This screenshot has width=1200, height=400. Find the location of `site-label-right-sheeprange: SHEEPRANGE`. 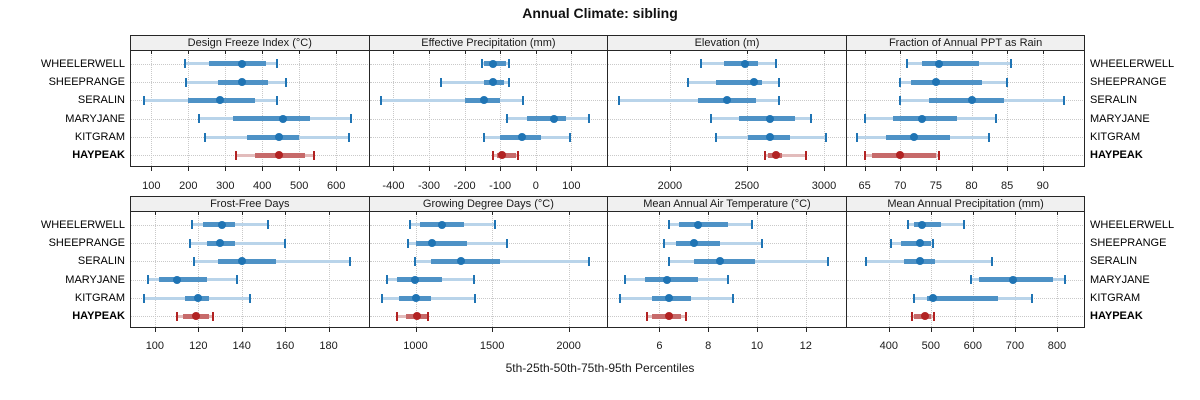

site-label-right-sheeprange: SHEEPRANGE is located at coordinates (1128, 243).